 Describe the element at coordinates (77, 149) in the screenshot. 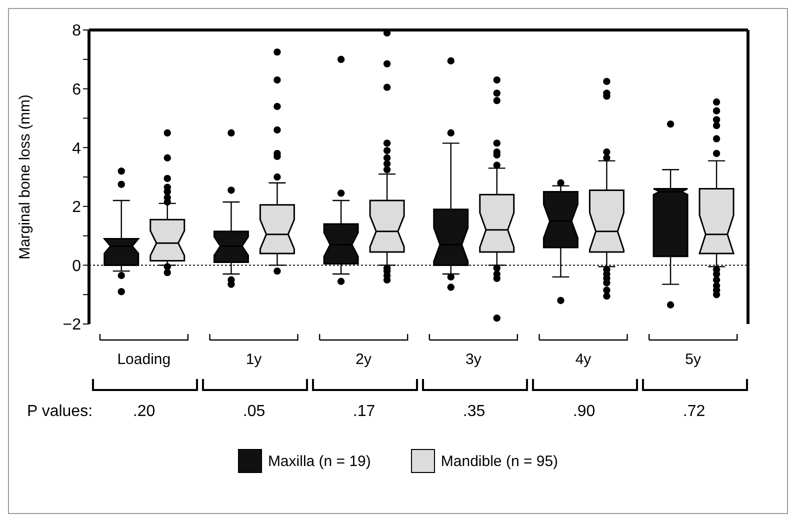

I see `y-tick-label: 4` at that location.